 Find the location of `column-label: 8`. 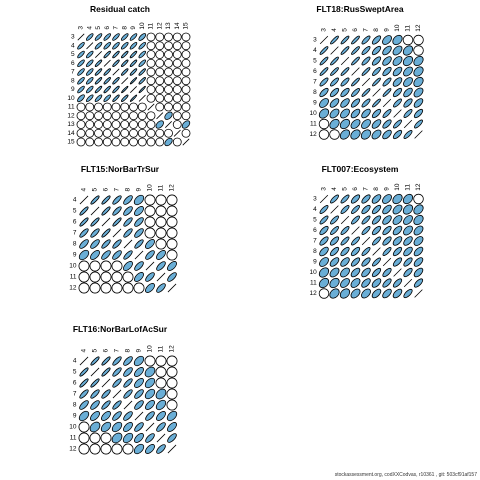

column-label: 8 is located at coordinates (128, 351).